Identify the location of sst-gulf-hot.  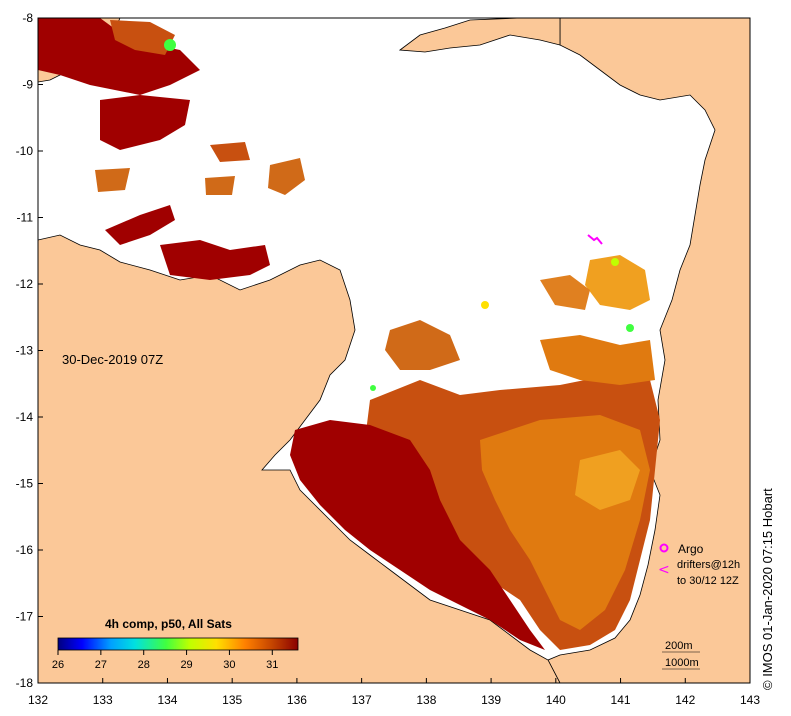
(417, 535).